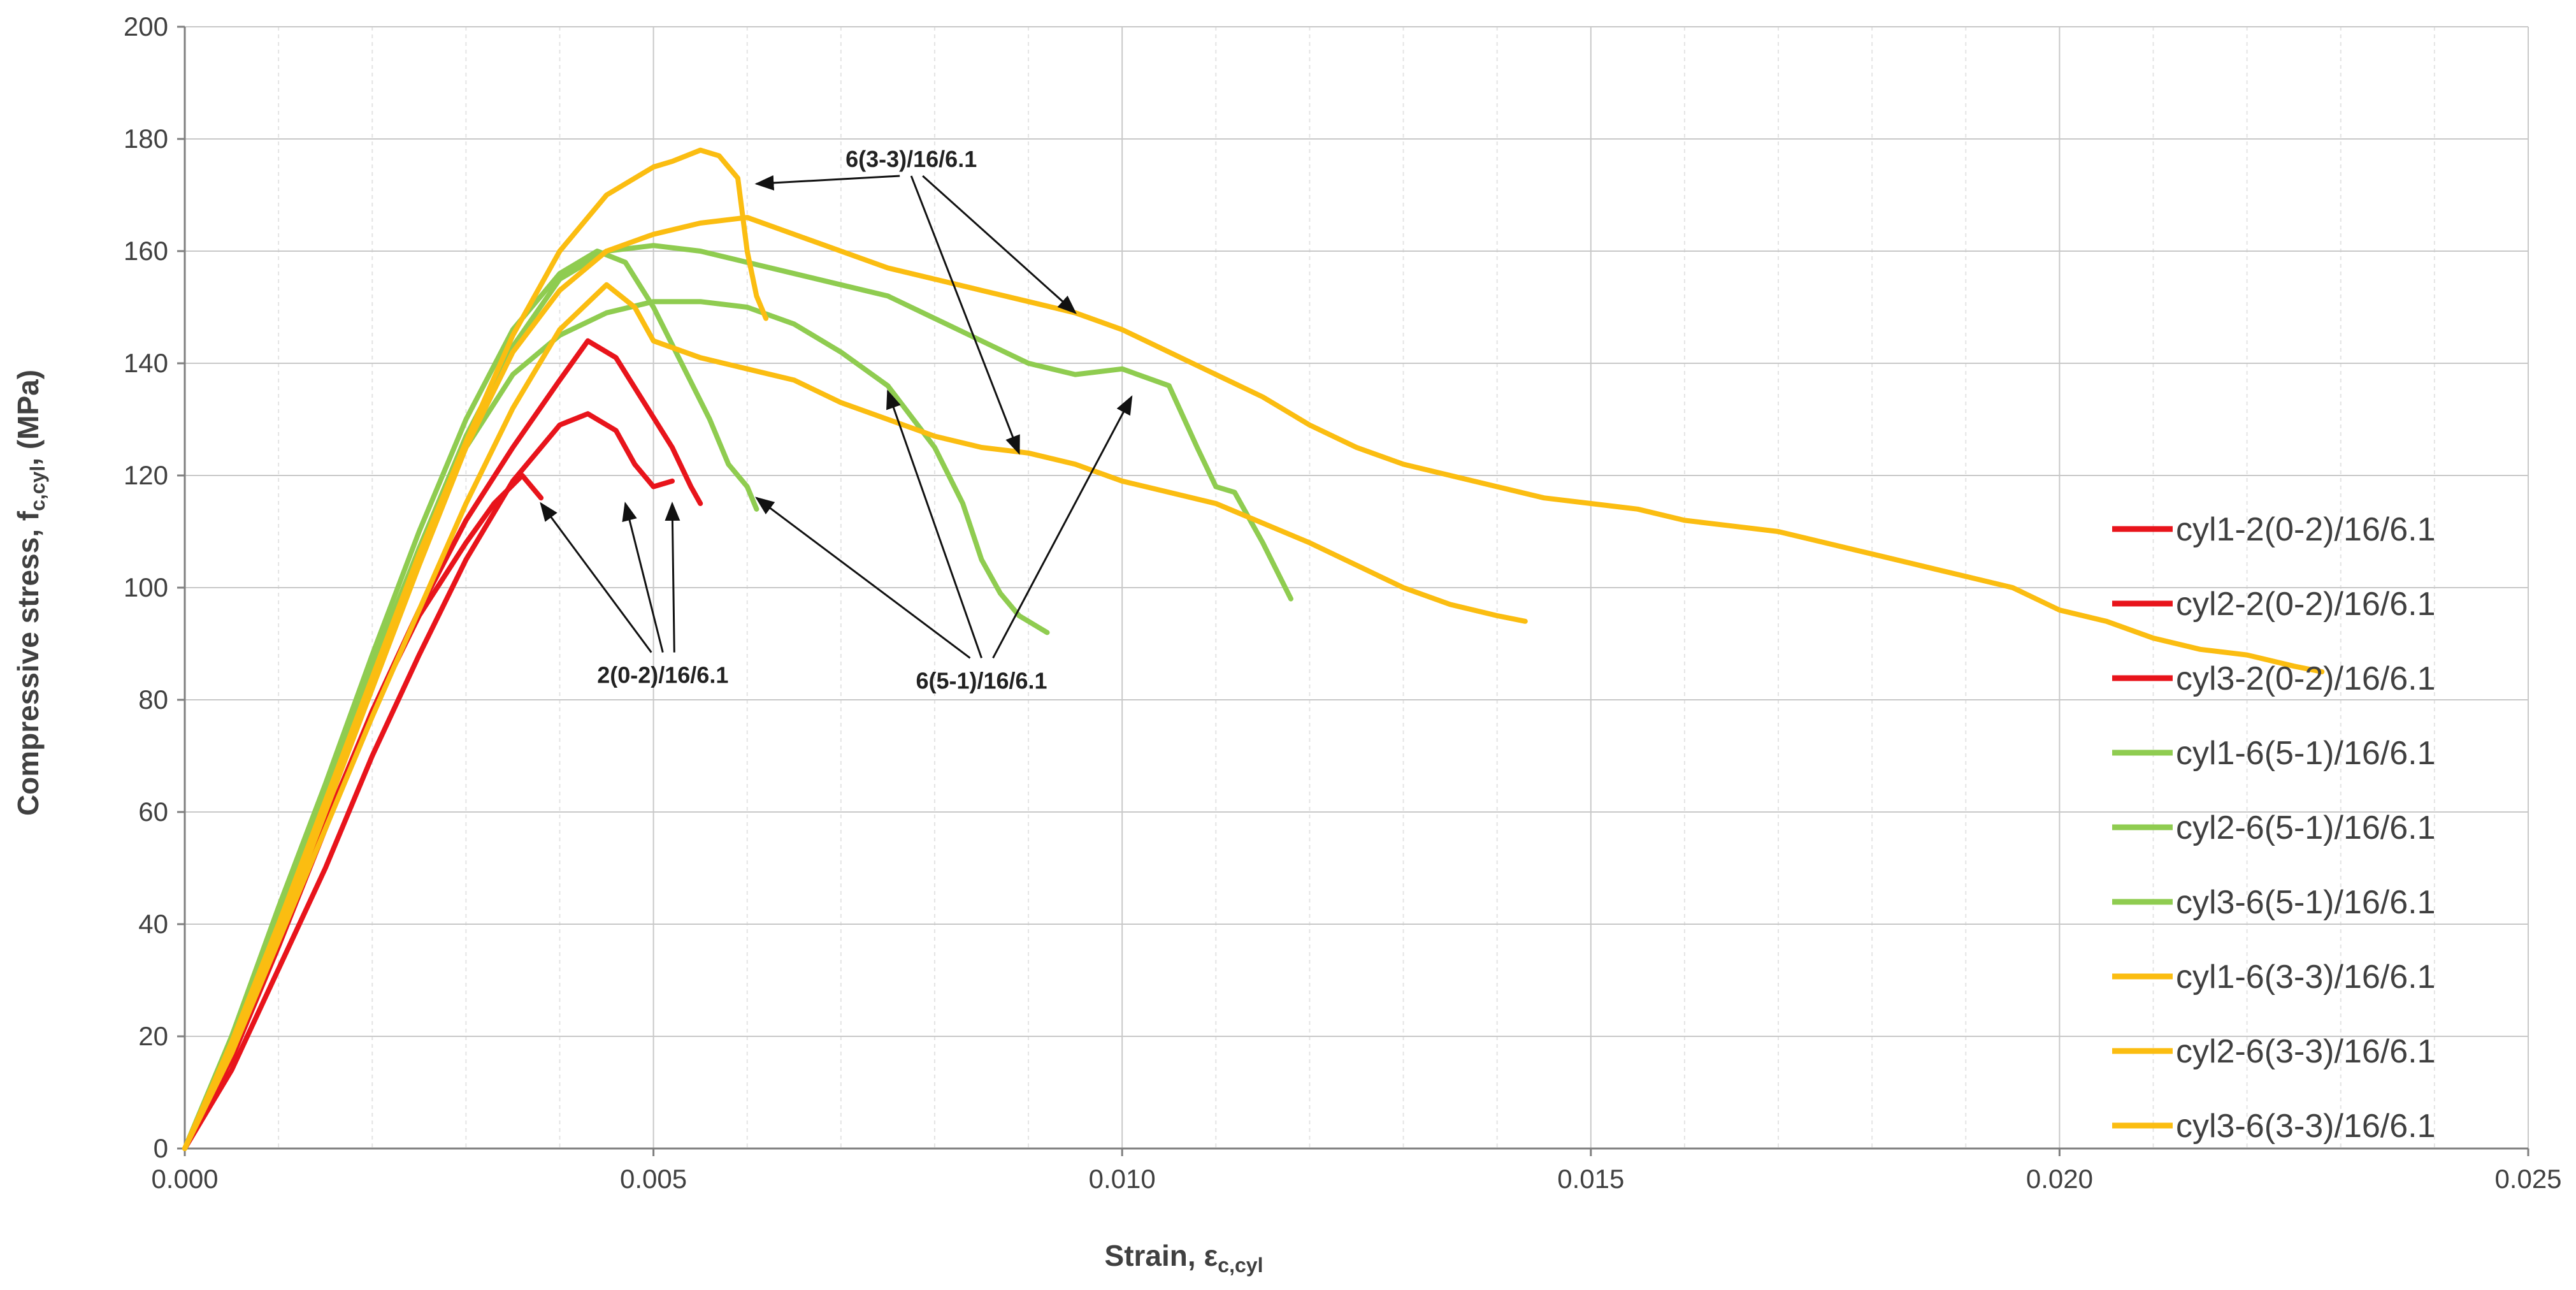  I want to click on y-tick-label: 100, so click(146, 587).